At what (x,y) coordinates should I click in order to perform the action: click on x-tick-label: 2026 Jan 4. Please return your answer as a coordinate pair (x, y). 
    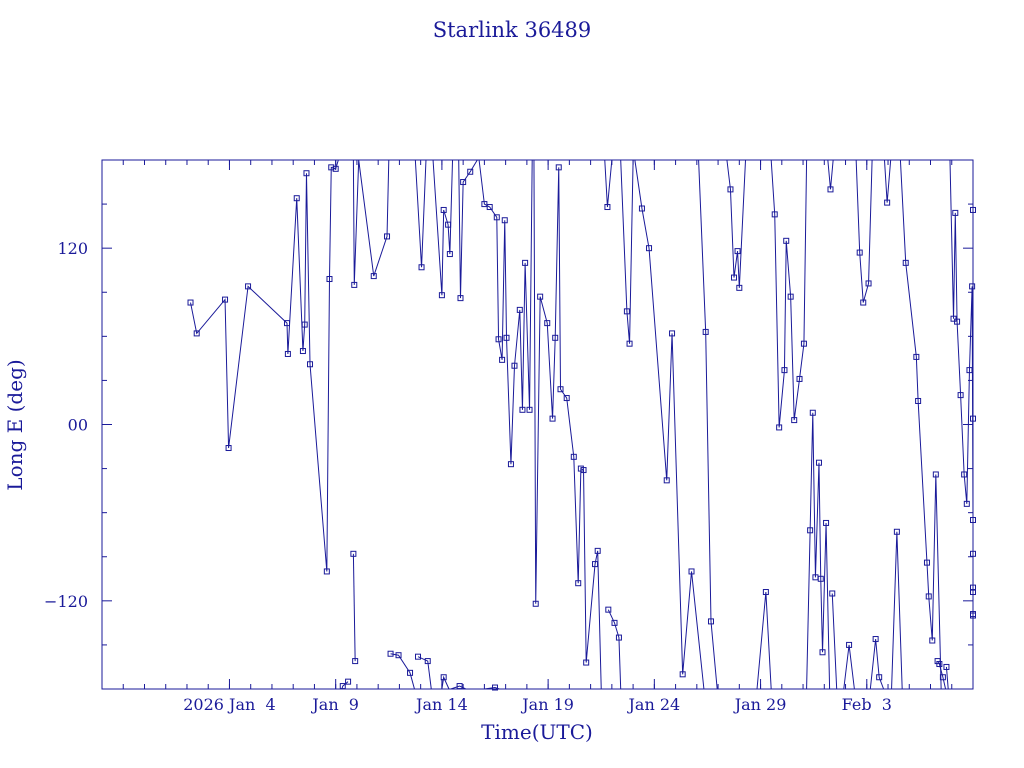
    Looking at the image, I should click on (229, 704).